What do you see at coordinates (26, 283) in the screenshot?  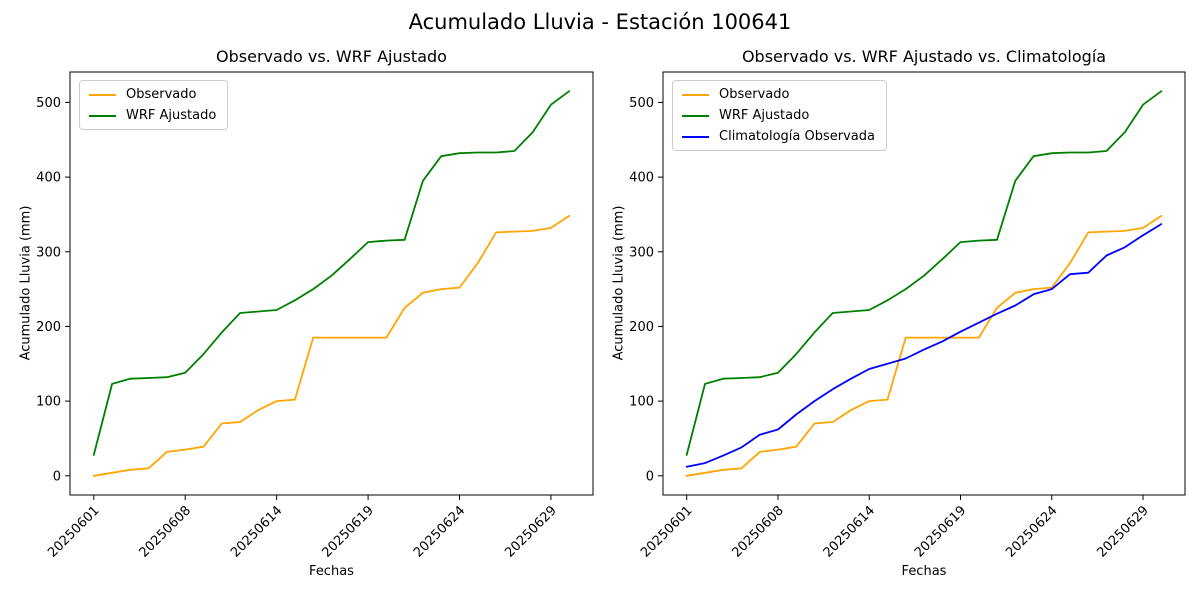 I see `y-axis-label-left: Acumulado Lluvia (mm)` at bounding box center [26, 283].